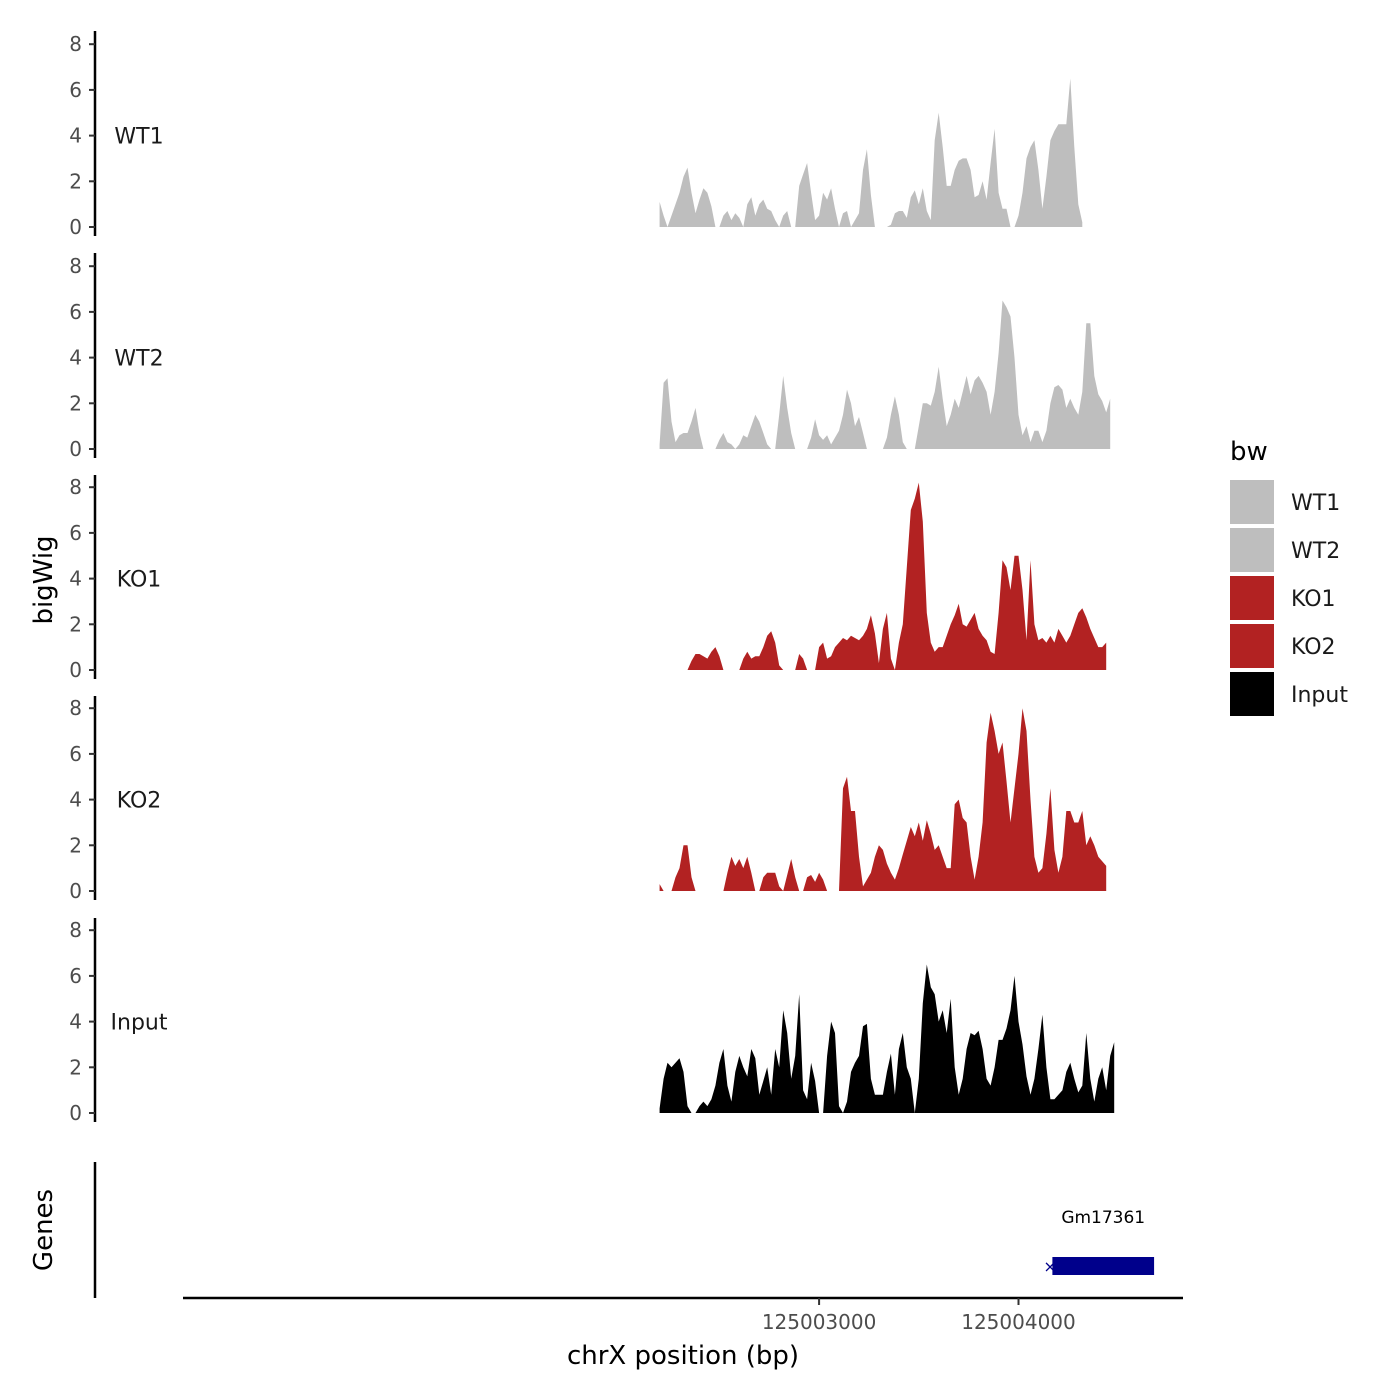  Describe the element at coordinates (1313, 647) in the screenshot. I see `legend-label-ko2: KO2` at that location.